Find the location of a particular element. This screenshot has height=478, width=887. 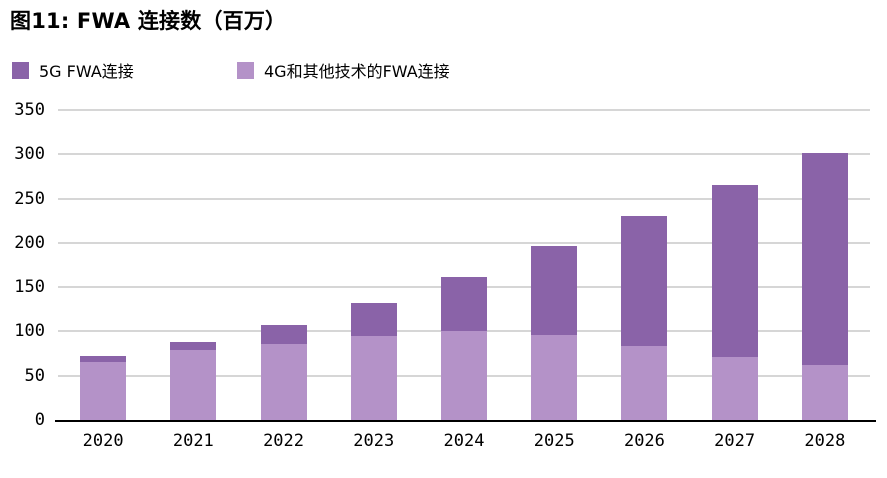

legend-item-5g: 5G FWA连接 is located at coordinates (73, 71).